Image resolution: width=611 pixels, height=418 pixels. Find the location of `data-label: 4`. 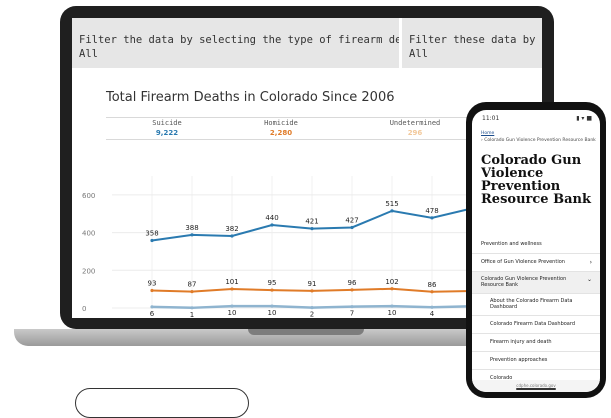

data-label: 4 is located at coordinates (432, 314).